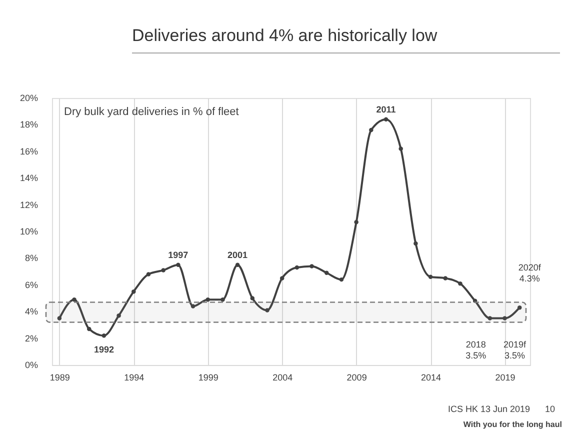 The width and height of the screenshot is (570, 432). I want to click on x-tick-label: 2009, so click(356, 377).